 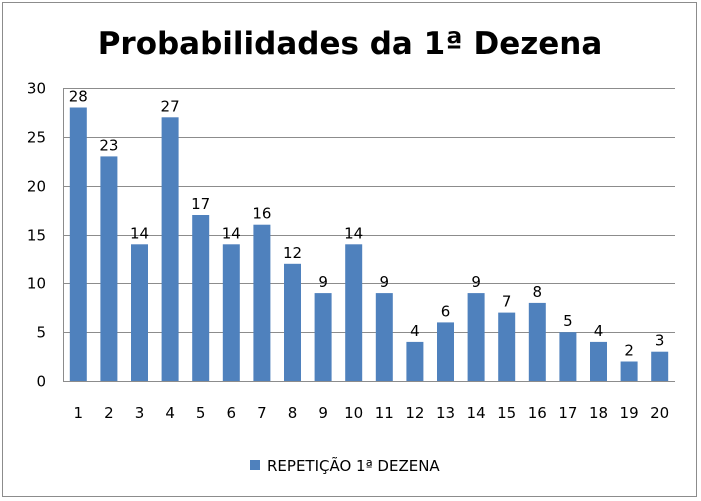 I want to click on x-tick-label: 12, so click(x=414, y=413).